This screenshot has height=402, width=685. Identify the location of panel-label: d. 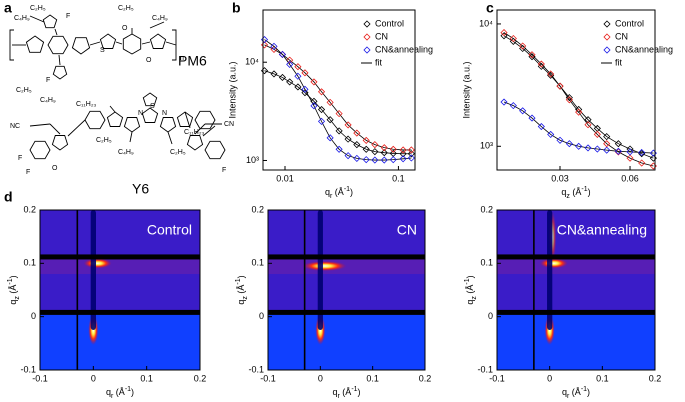
(8, 197).